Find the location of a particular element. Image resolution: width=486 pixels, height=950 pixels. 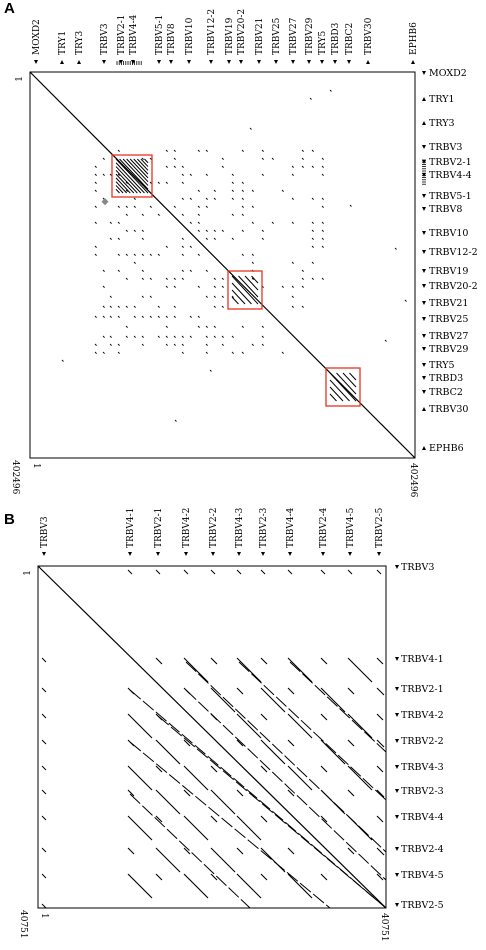

panel-a-right-label-trbc2: TRBC2 is located at coordinates (446, 392).